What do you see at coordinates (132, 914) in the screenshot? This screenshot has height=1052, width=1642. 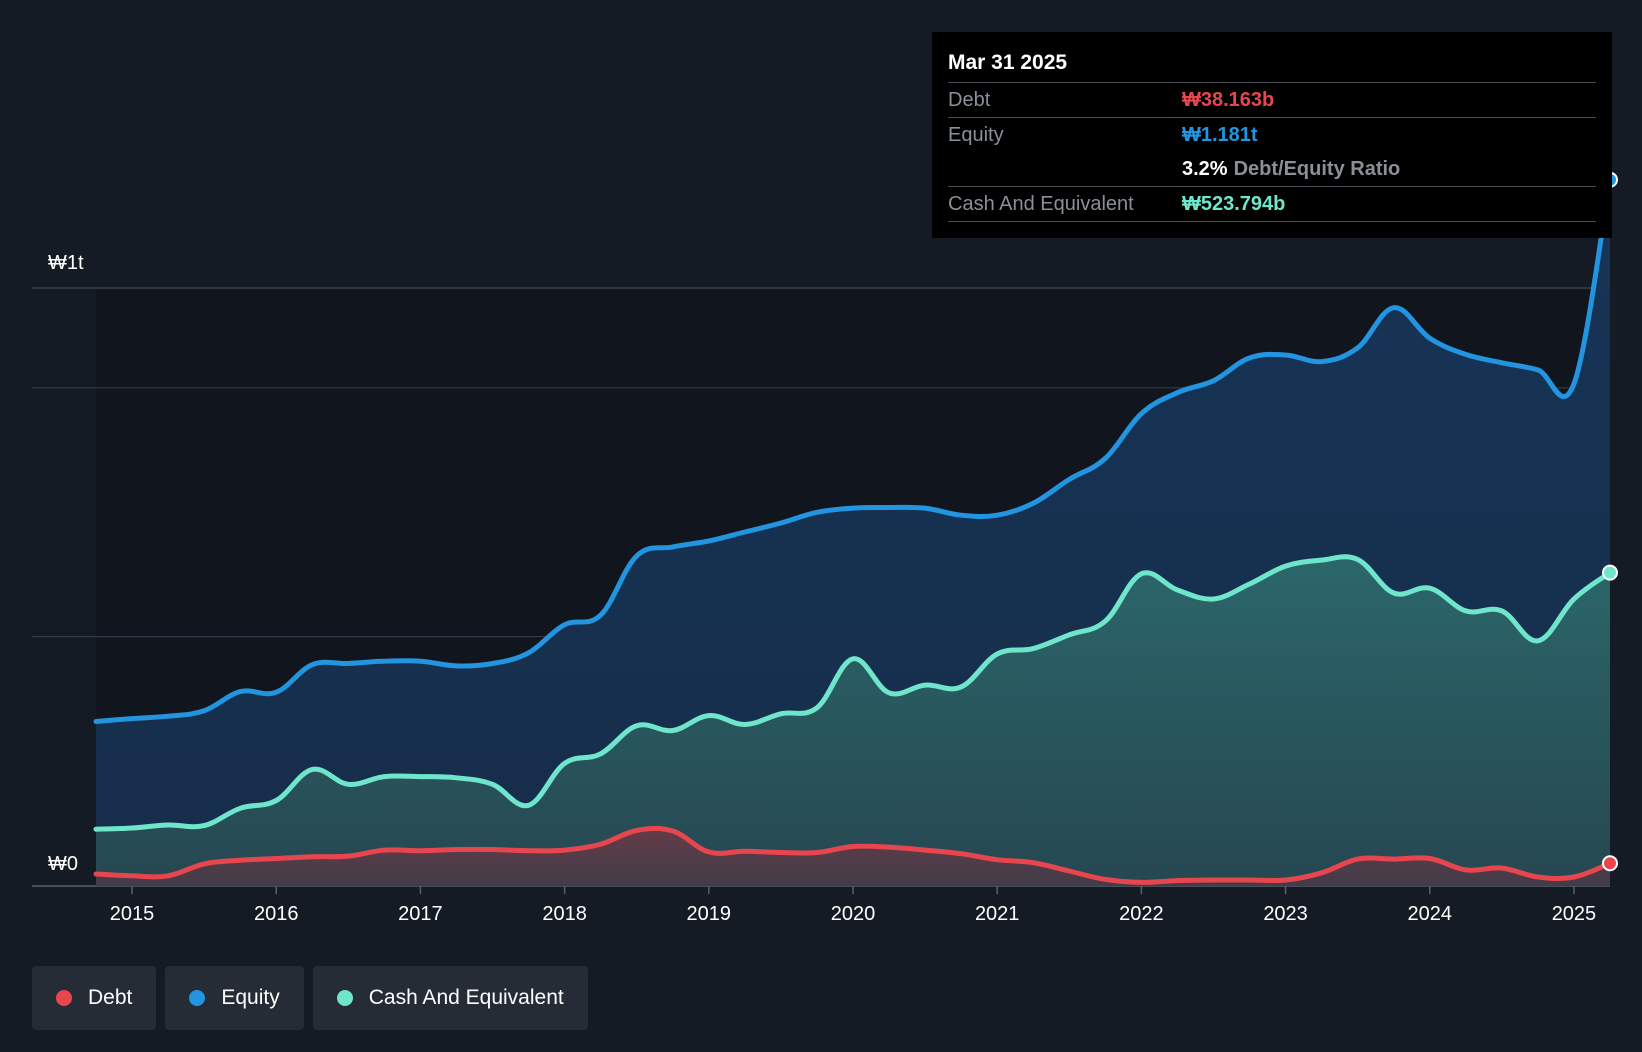 I see `x-tick-label: 2015` at bounding box center [132, 914].